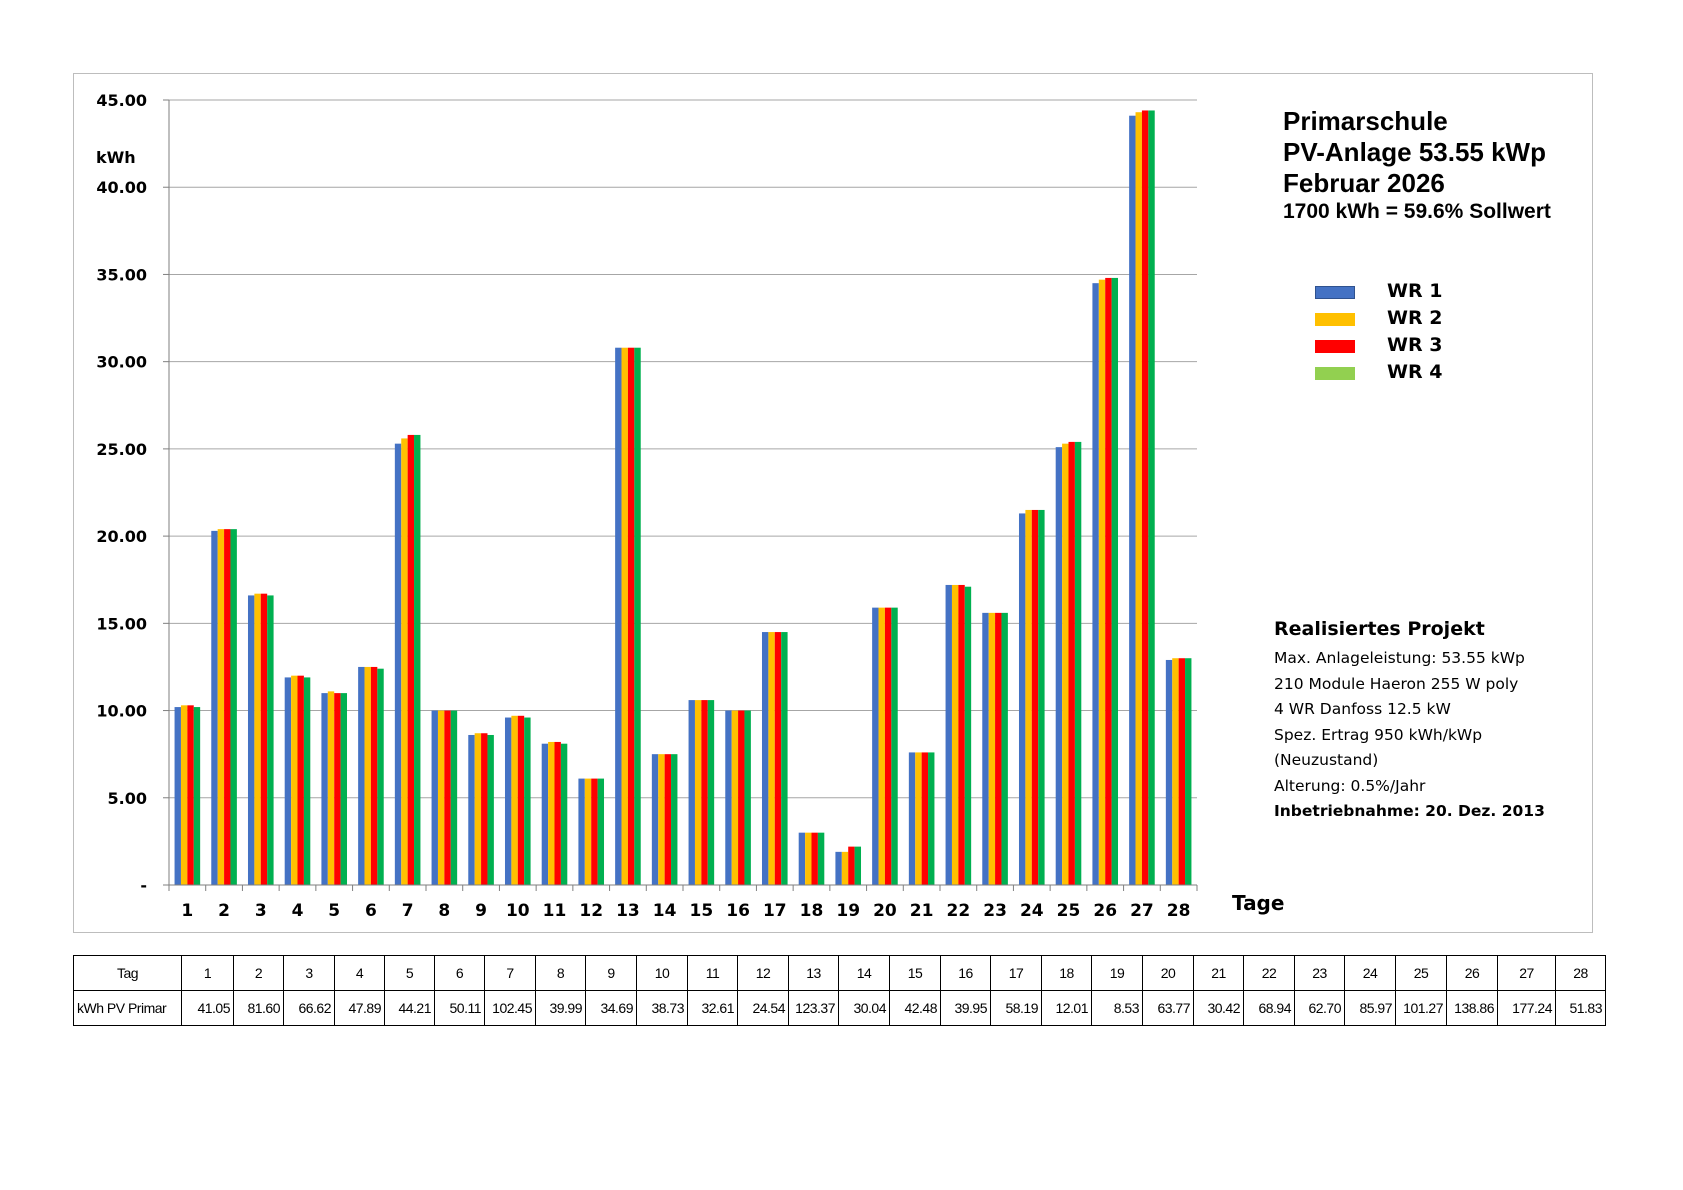 Image resolution: width=1683 pixels, height=1190 pixels. What do you see at coordinates (775, 911) in the screenshot?
I see `x-tick-label: 17` at bounding box center [775, 911].